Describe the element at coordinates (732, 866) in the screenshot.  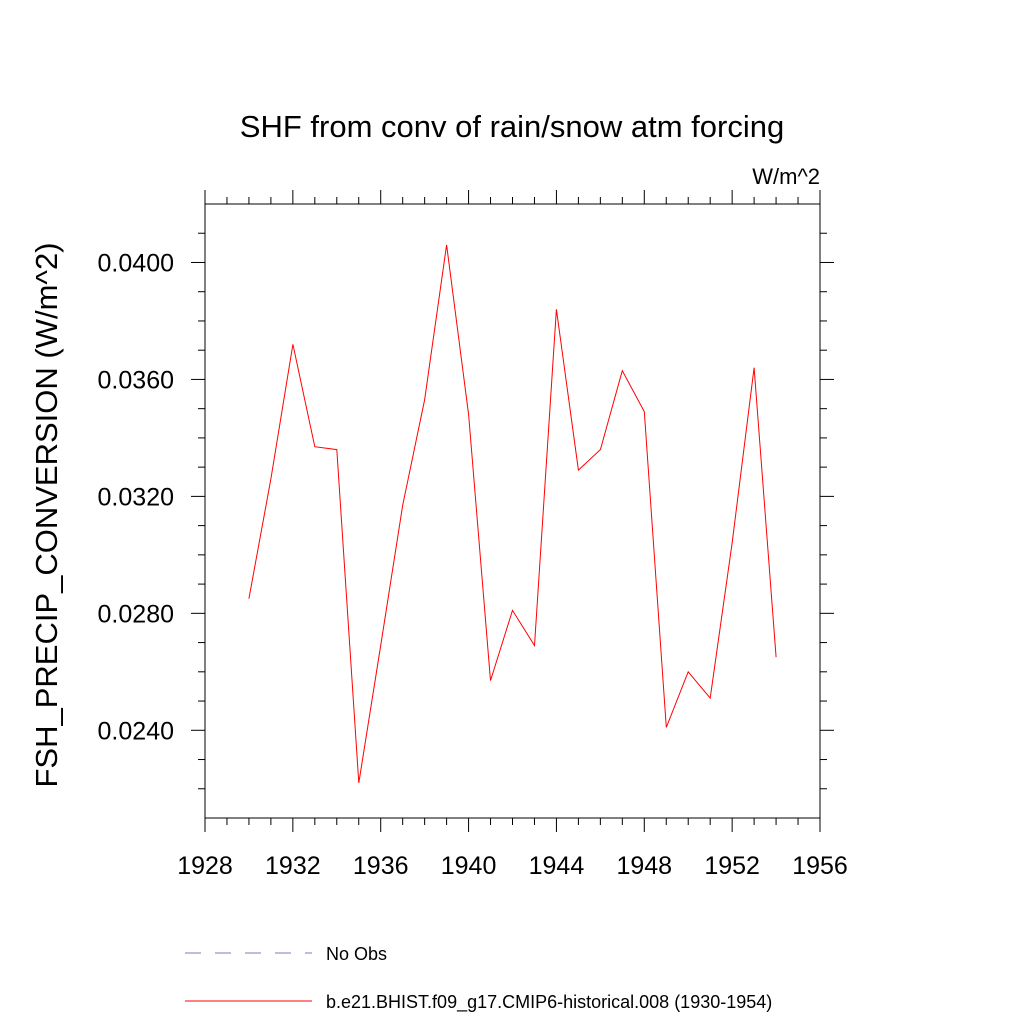
I see `x-tick-label: 1952` at that location.